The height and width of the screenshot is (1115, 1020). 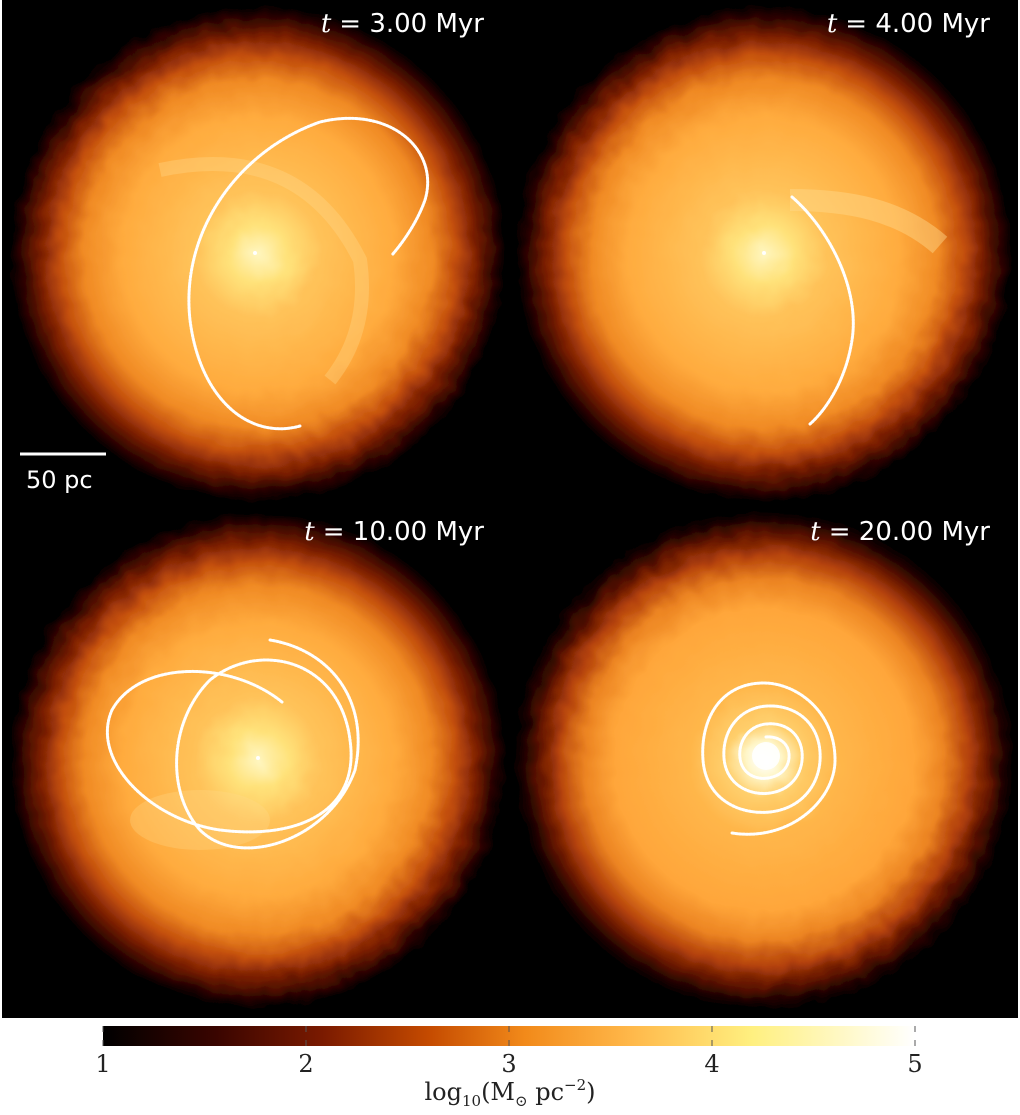 What do you see at coordinates (766, 756) in the screenshot?
I see `core-glow` at bounding box center [766, 756].